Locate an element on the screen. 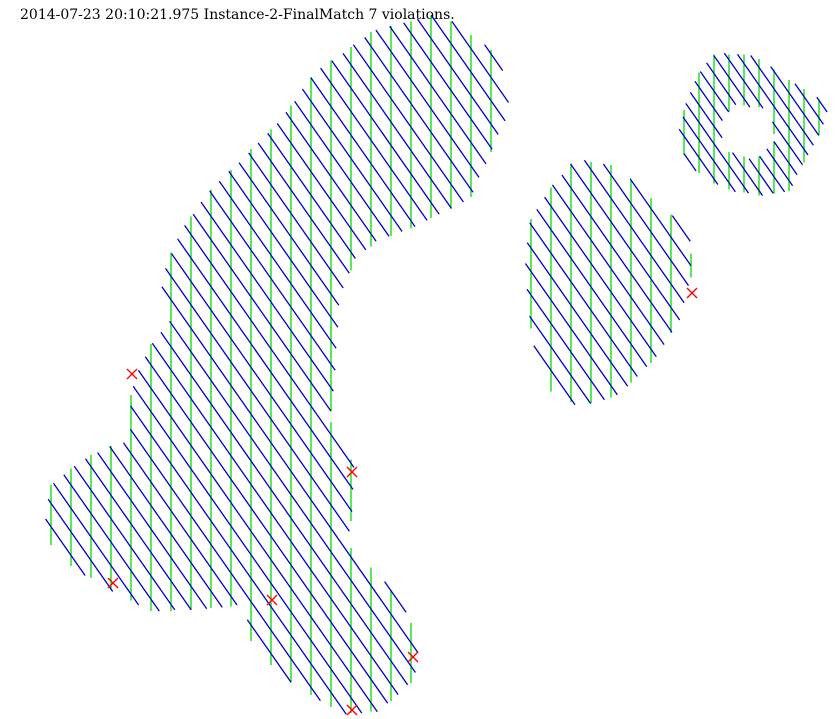  region-circle-right is located at coordinates (608, 282).